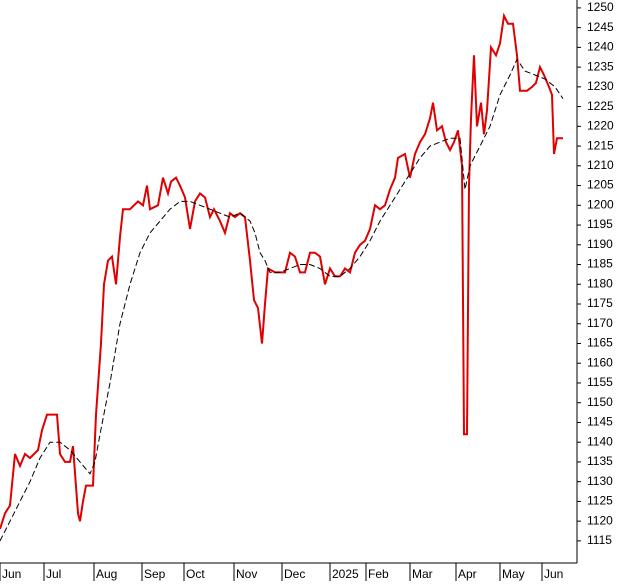 This screenshot has width=632, height=584. I want to click on y-tick-label: 1225, so click(600, 106).